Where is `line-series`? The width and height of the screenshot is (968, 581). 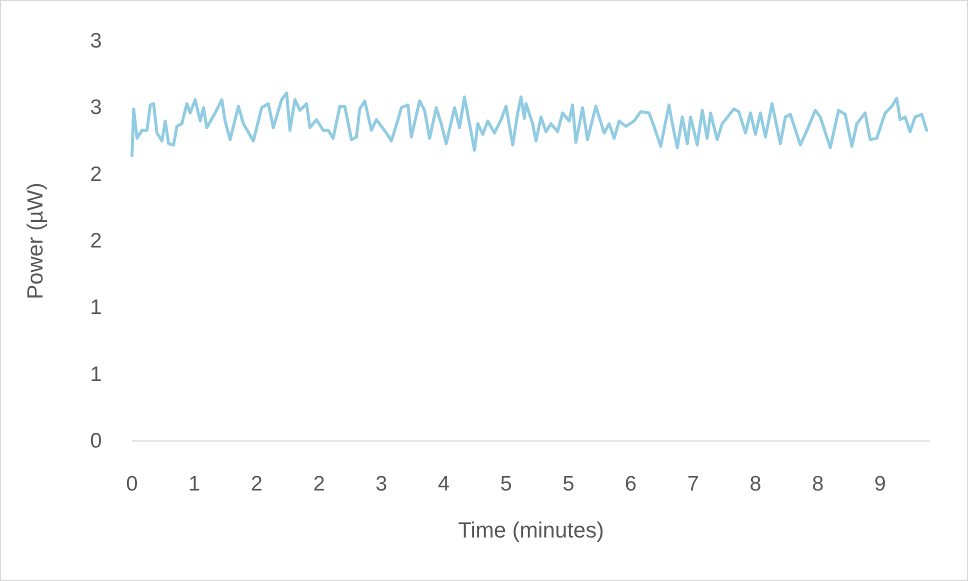
line-series is located at coordinates (529, 125).